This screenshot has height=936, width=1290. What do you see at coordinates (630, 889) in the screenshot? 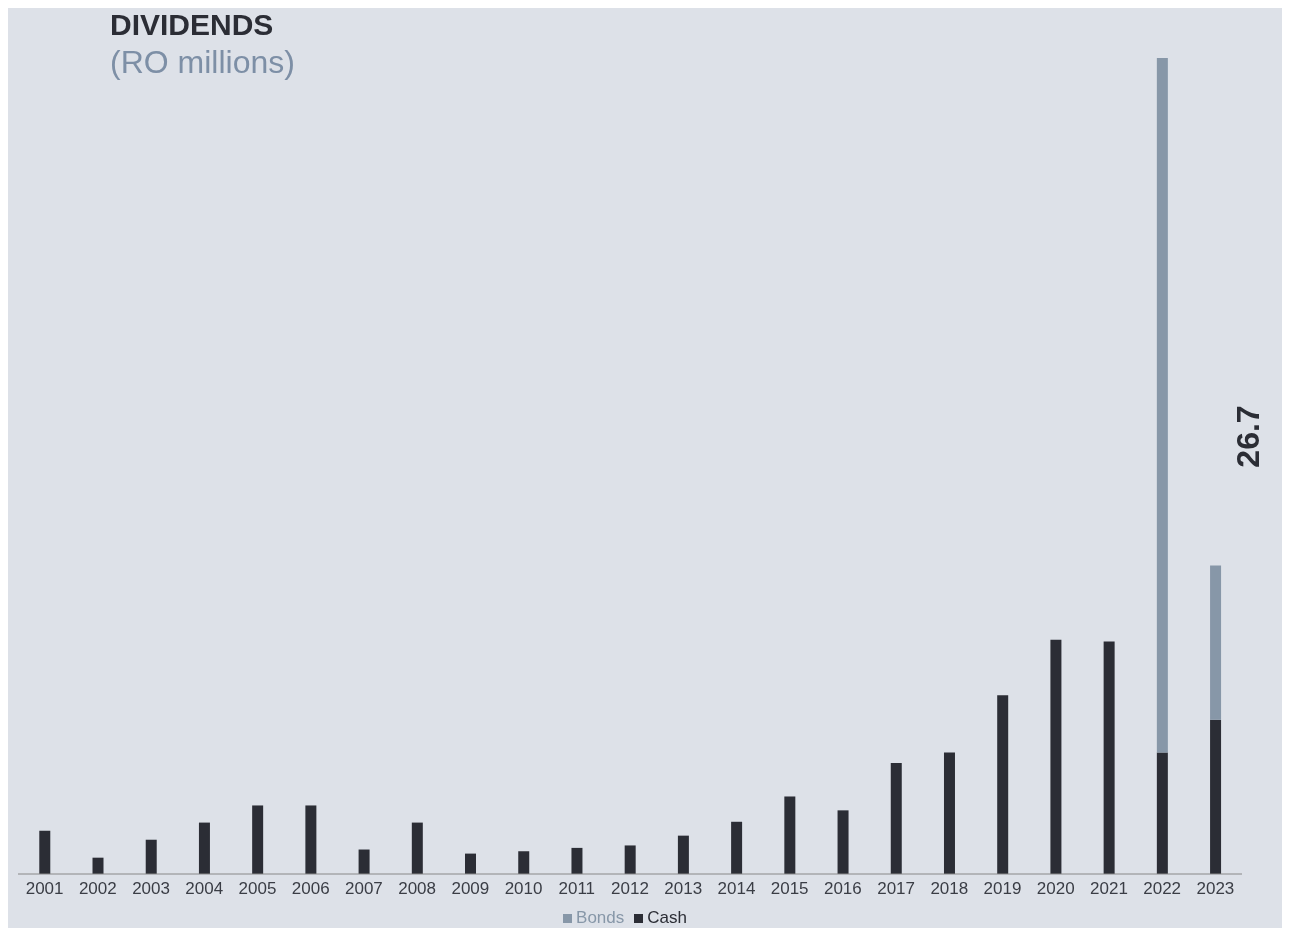
I see `x-tick-label: 2012` at bounding box center [630, 889].